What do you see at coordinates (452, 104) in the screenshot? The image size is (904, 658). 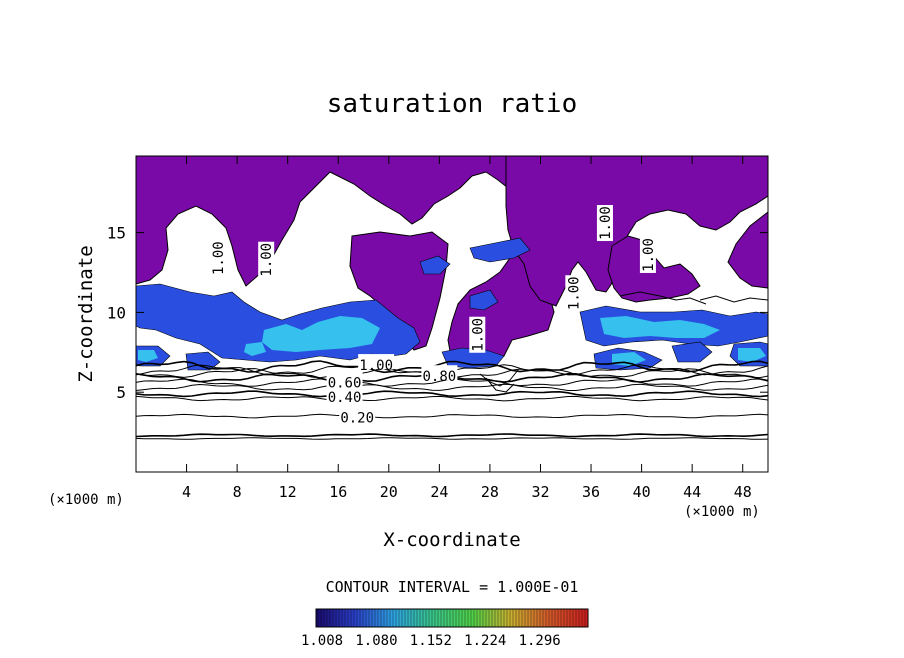 I see `chart-title: saturation ratio` at bounding box center [452, 104].